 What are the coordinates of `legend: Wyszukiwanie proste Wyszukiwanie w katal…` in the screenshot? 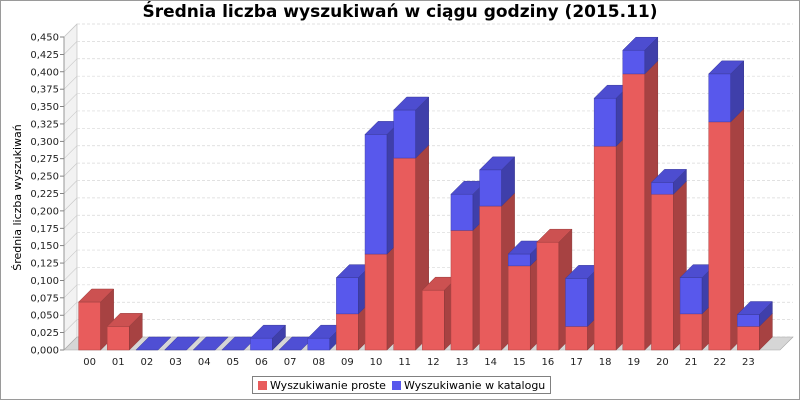 It's located at (402, 385).